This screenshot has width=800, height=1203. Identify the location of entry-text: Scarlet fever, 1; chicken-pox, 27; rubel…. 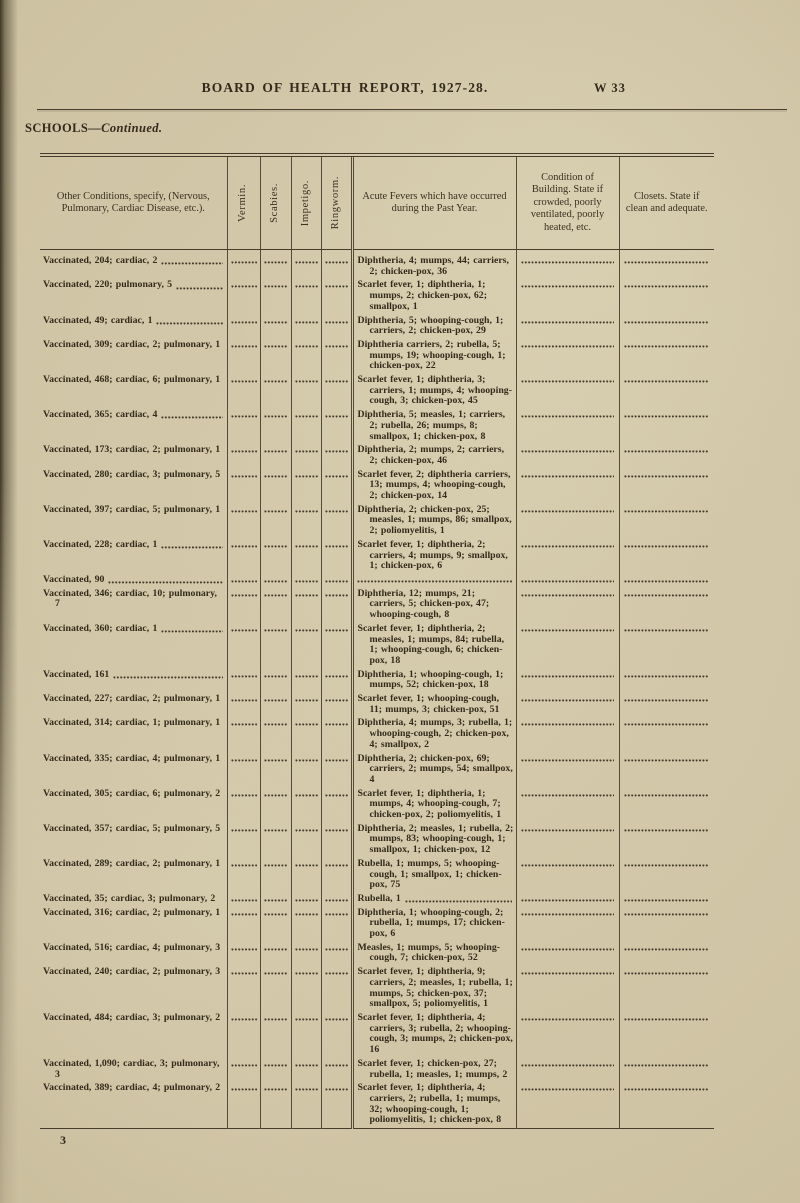
(432, 1068).